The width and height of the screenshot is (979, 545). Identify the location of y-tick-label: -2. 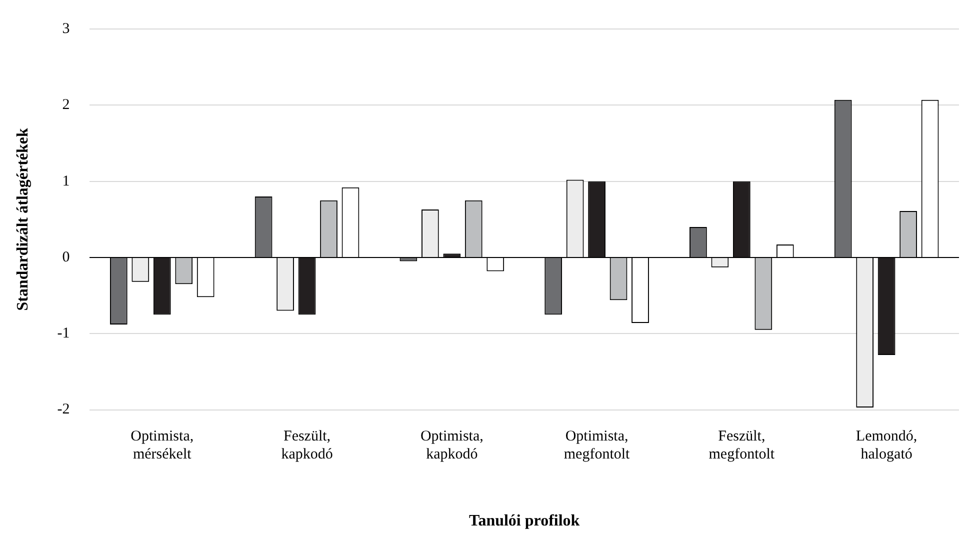
(63, 410).